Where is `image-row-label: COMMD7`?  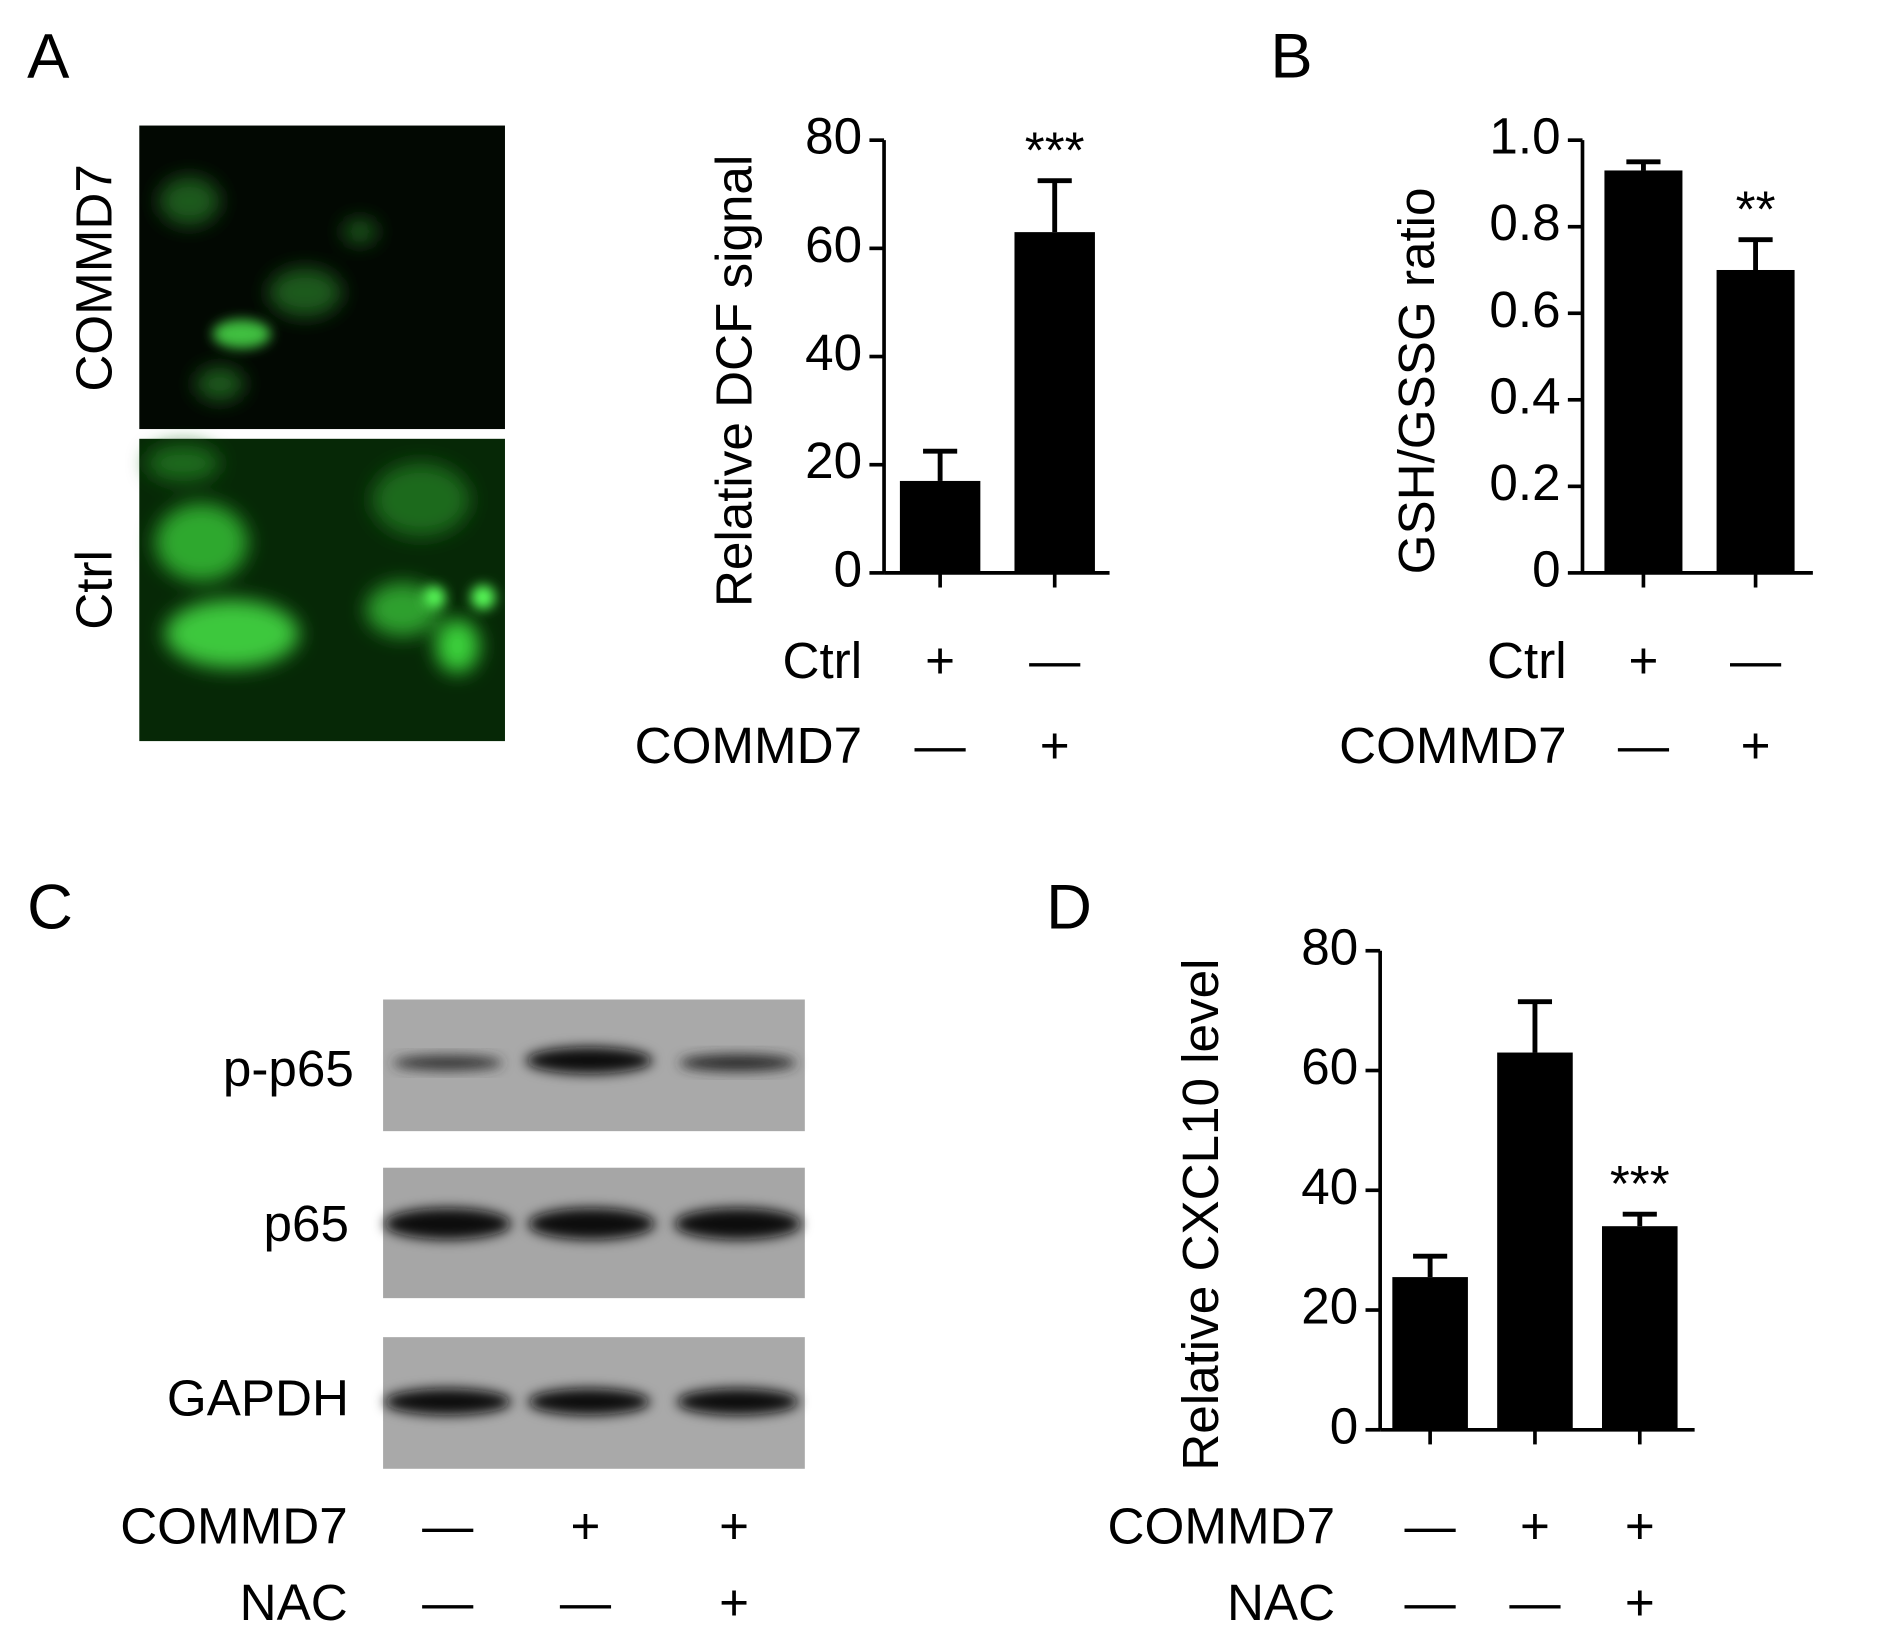 image-row-label: COMMD7 is located at coordinates (93, 278).